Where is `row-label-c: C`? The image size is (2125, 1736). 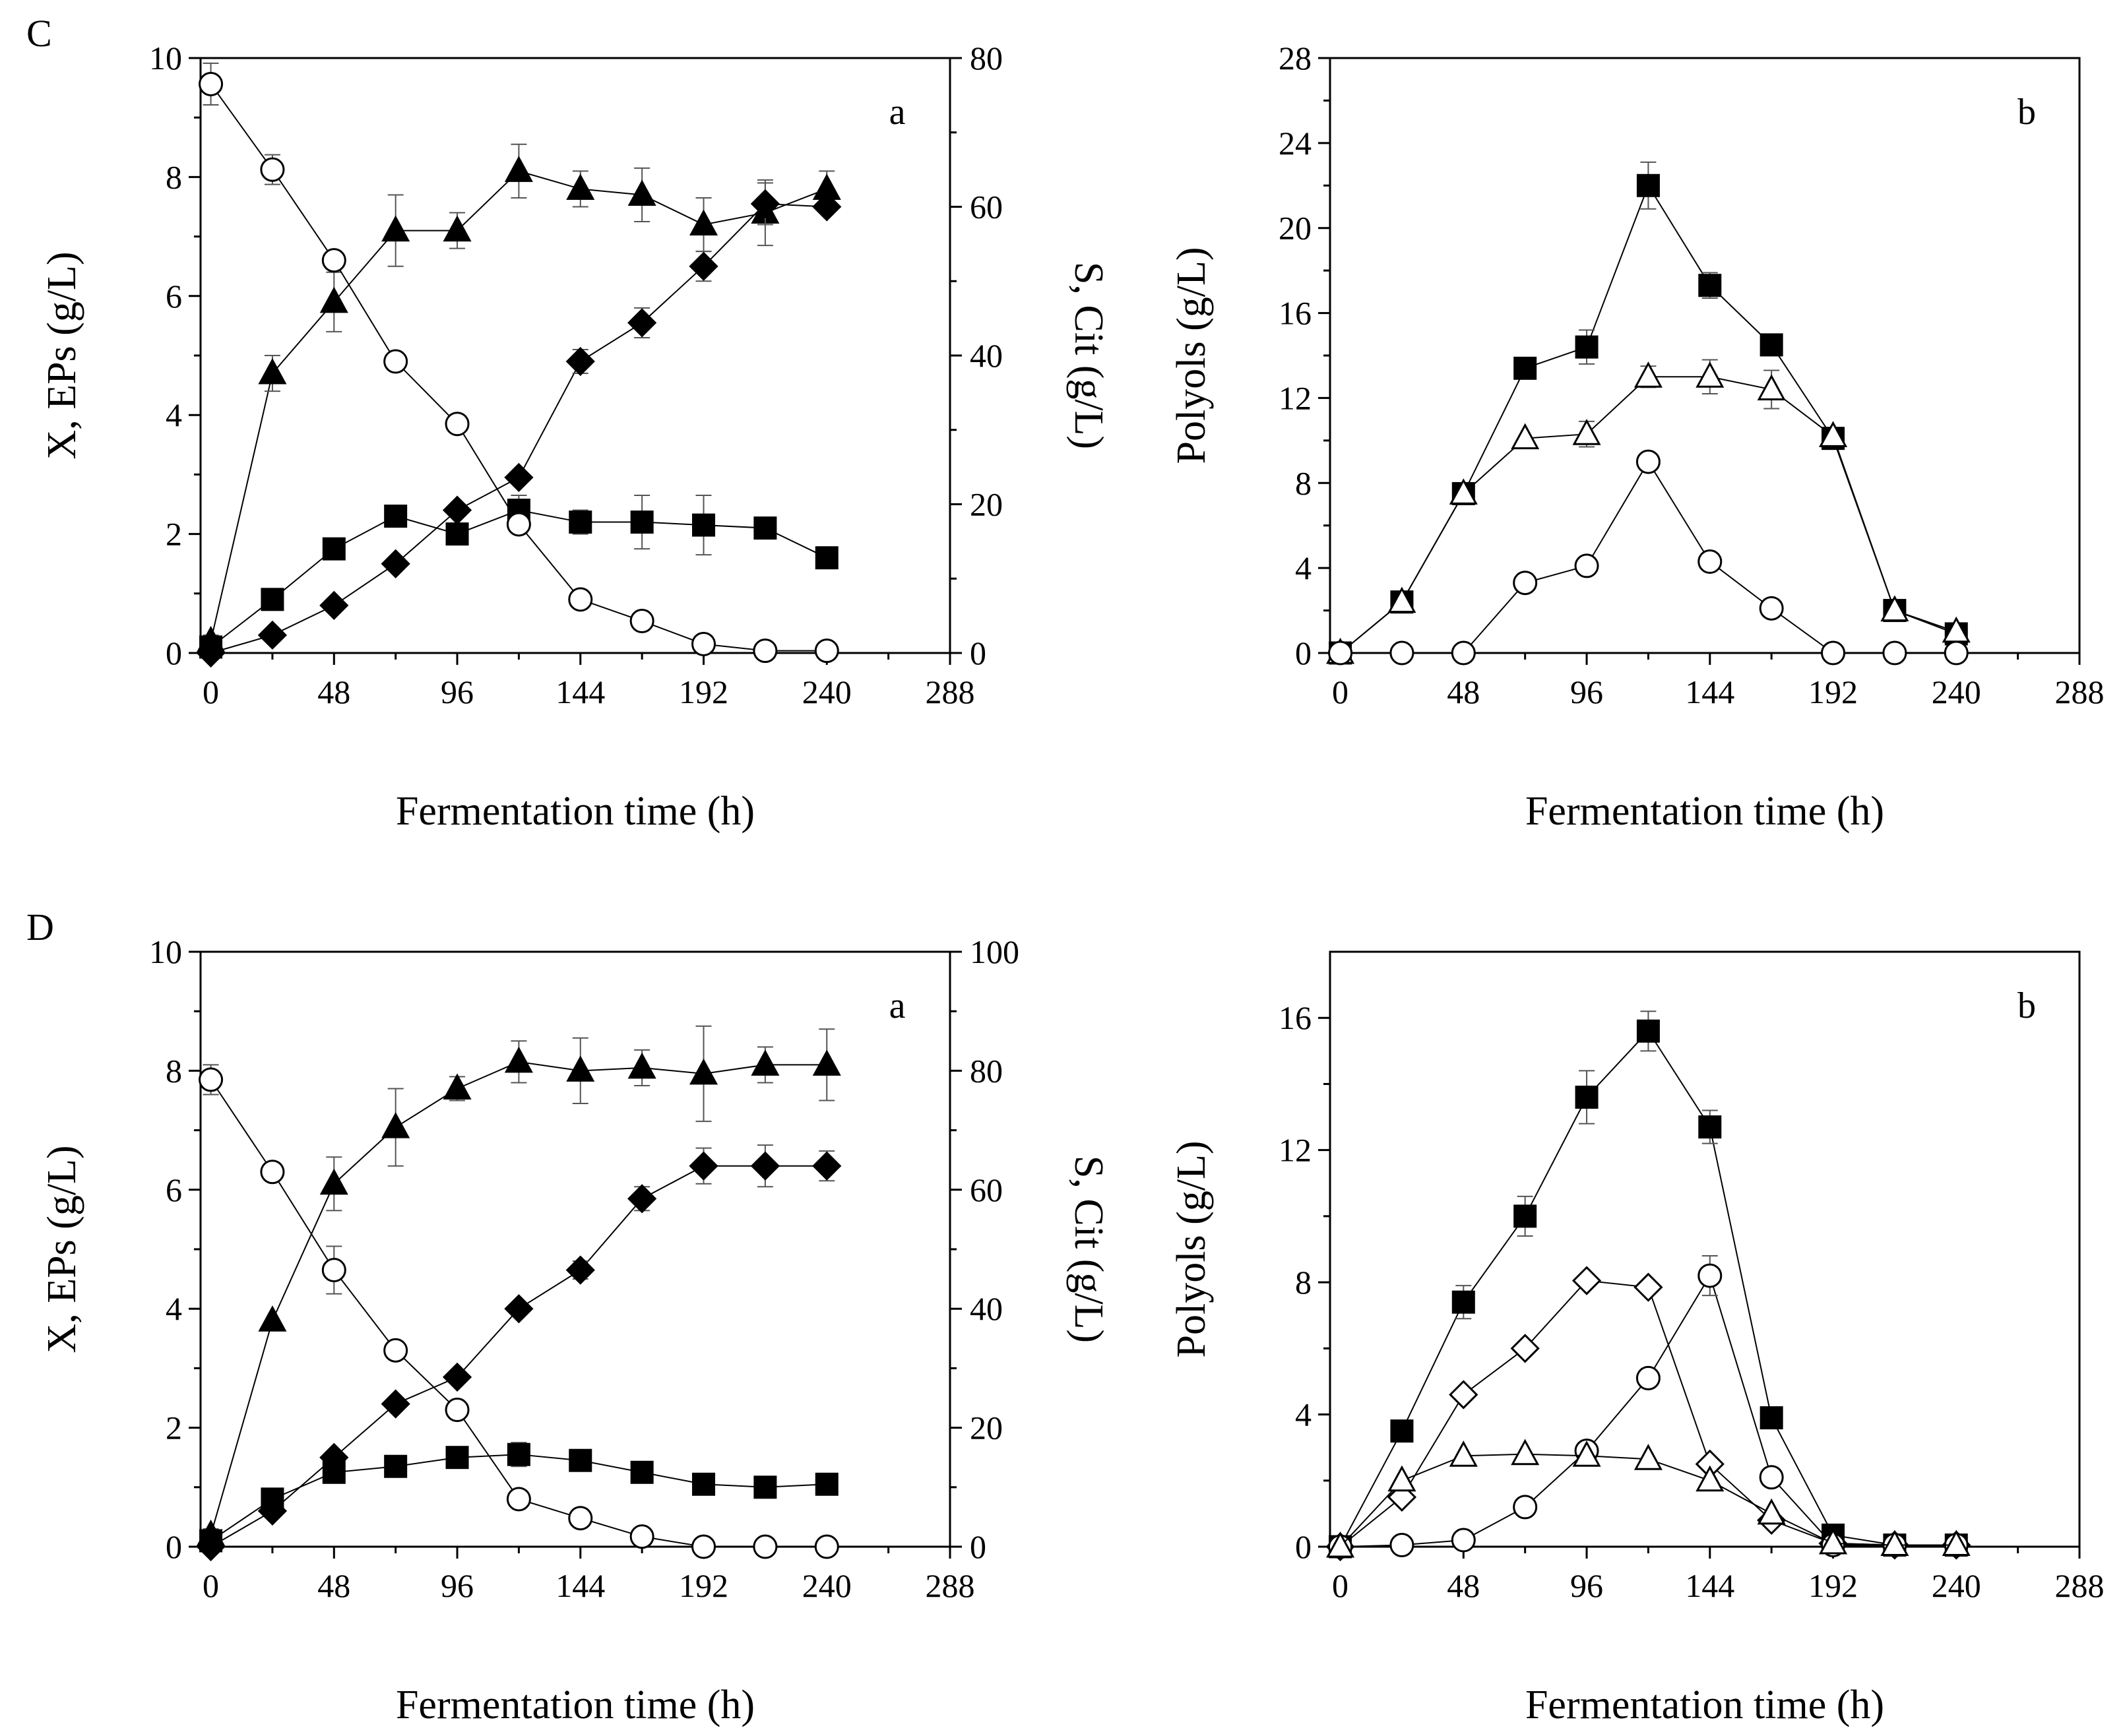
row-label-c: C is located at coordinates (39, 33).